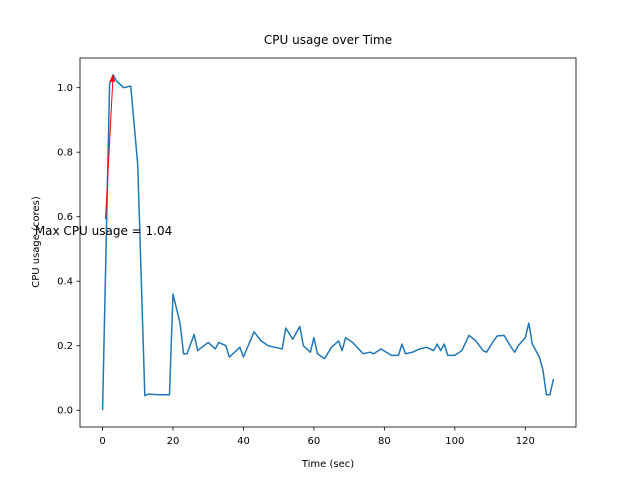  What do you see at coordinates (454, 441) in the screenshot?
I see `x-tick-label: 100` at bounding box center [454, 441].